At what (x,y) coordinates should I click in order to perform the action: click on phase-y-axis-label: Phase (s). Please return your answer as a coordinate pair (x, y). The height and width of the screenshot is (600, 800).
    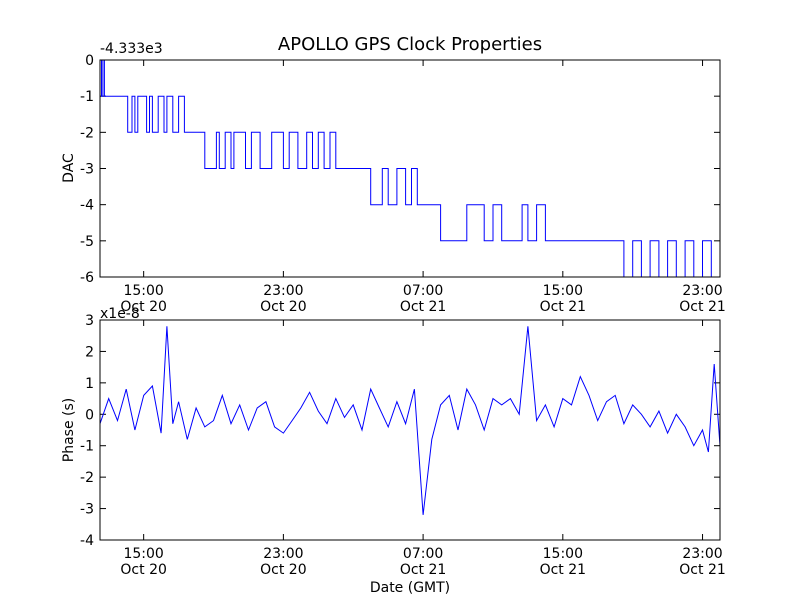
    Looking at the image, I should click on (69, 430).